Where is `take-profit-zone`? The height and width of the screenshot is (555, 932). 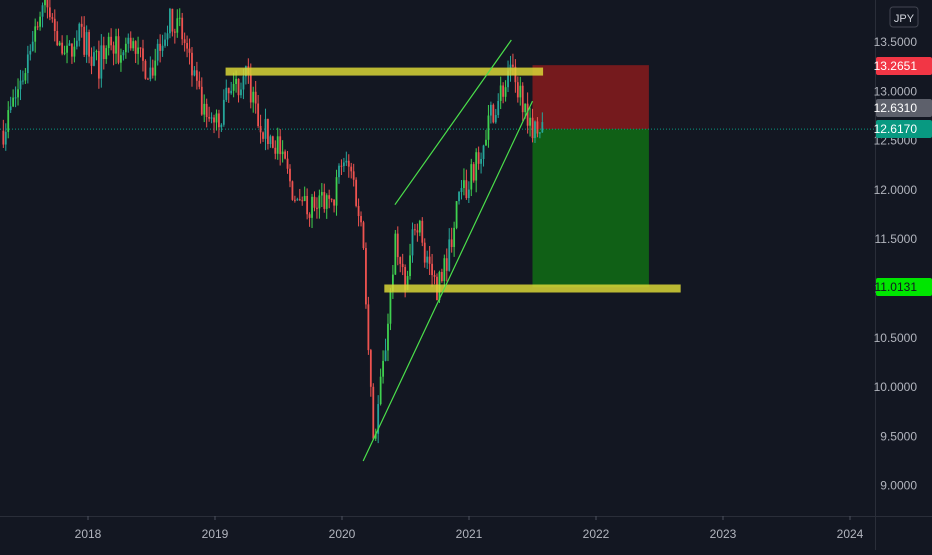
take-profit-zone is located at coordinates (590, 208).